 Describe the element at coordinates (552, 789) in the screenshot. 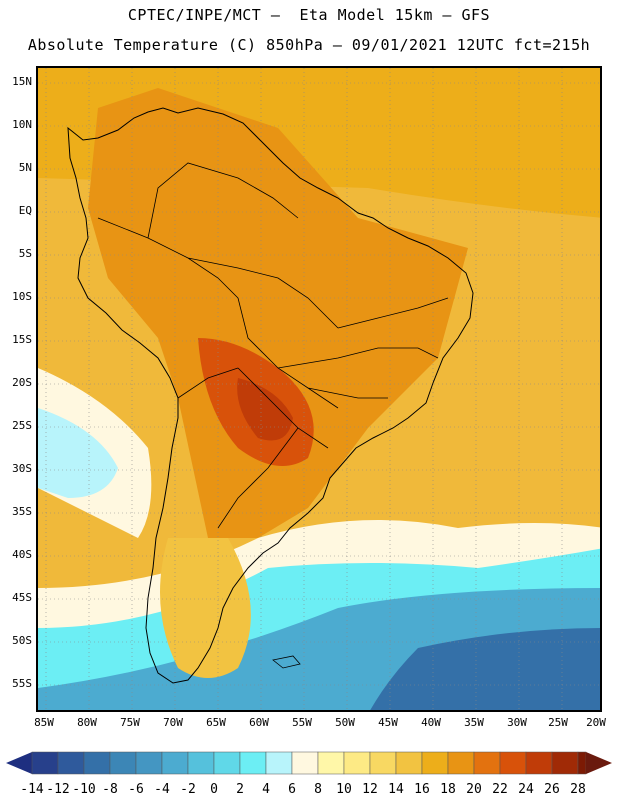

I see `colorbar-label: 26` at that location.